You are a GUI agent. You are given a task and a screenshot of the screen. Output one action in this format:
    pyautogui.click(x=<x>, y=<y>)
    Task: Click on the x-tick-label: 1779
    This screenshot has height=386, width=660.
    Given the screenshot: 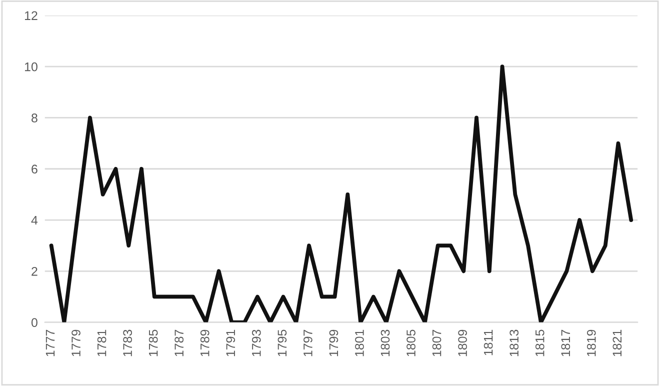 What is the action you would take?
    pyautogui.click(x=76, y=343)
    